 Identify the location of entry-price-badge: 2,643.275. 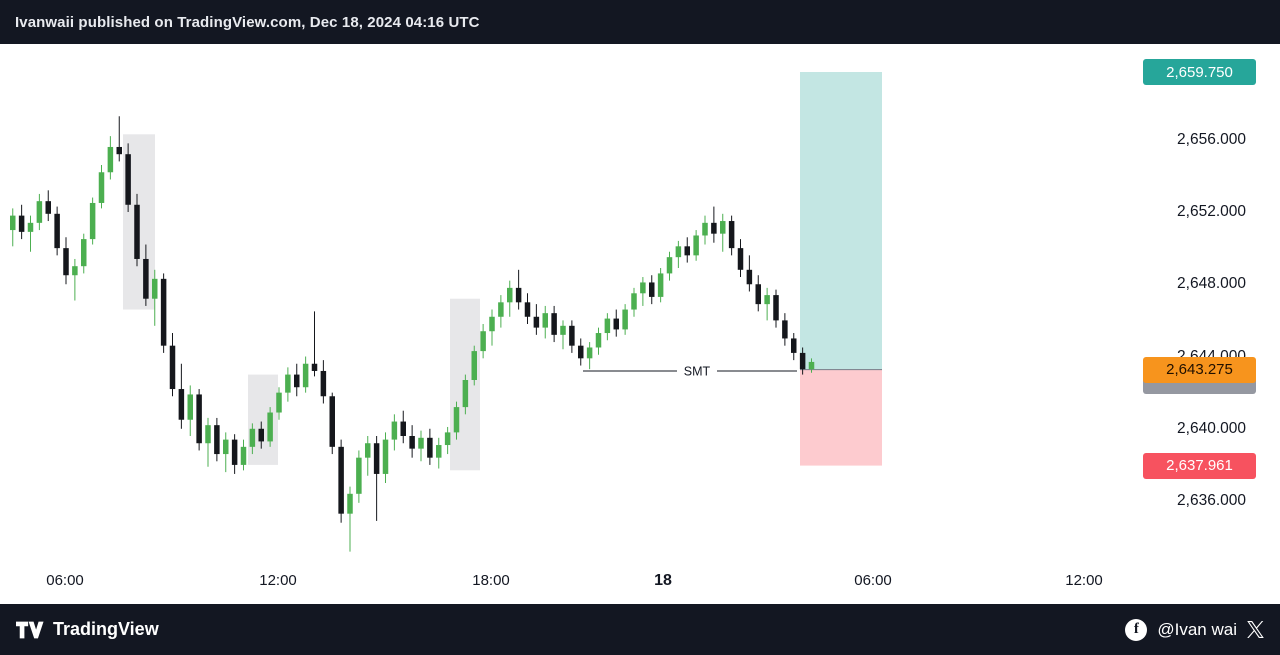
(1199, 369).